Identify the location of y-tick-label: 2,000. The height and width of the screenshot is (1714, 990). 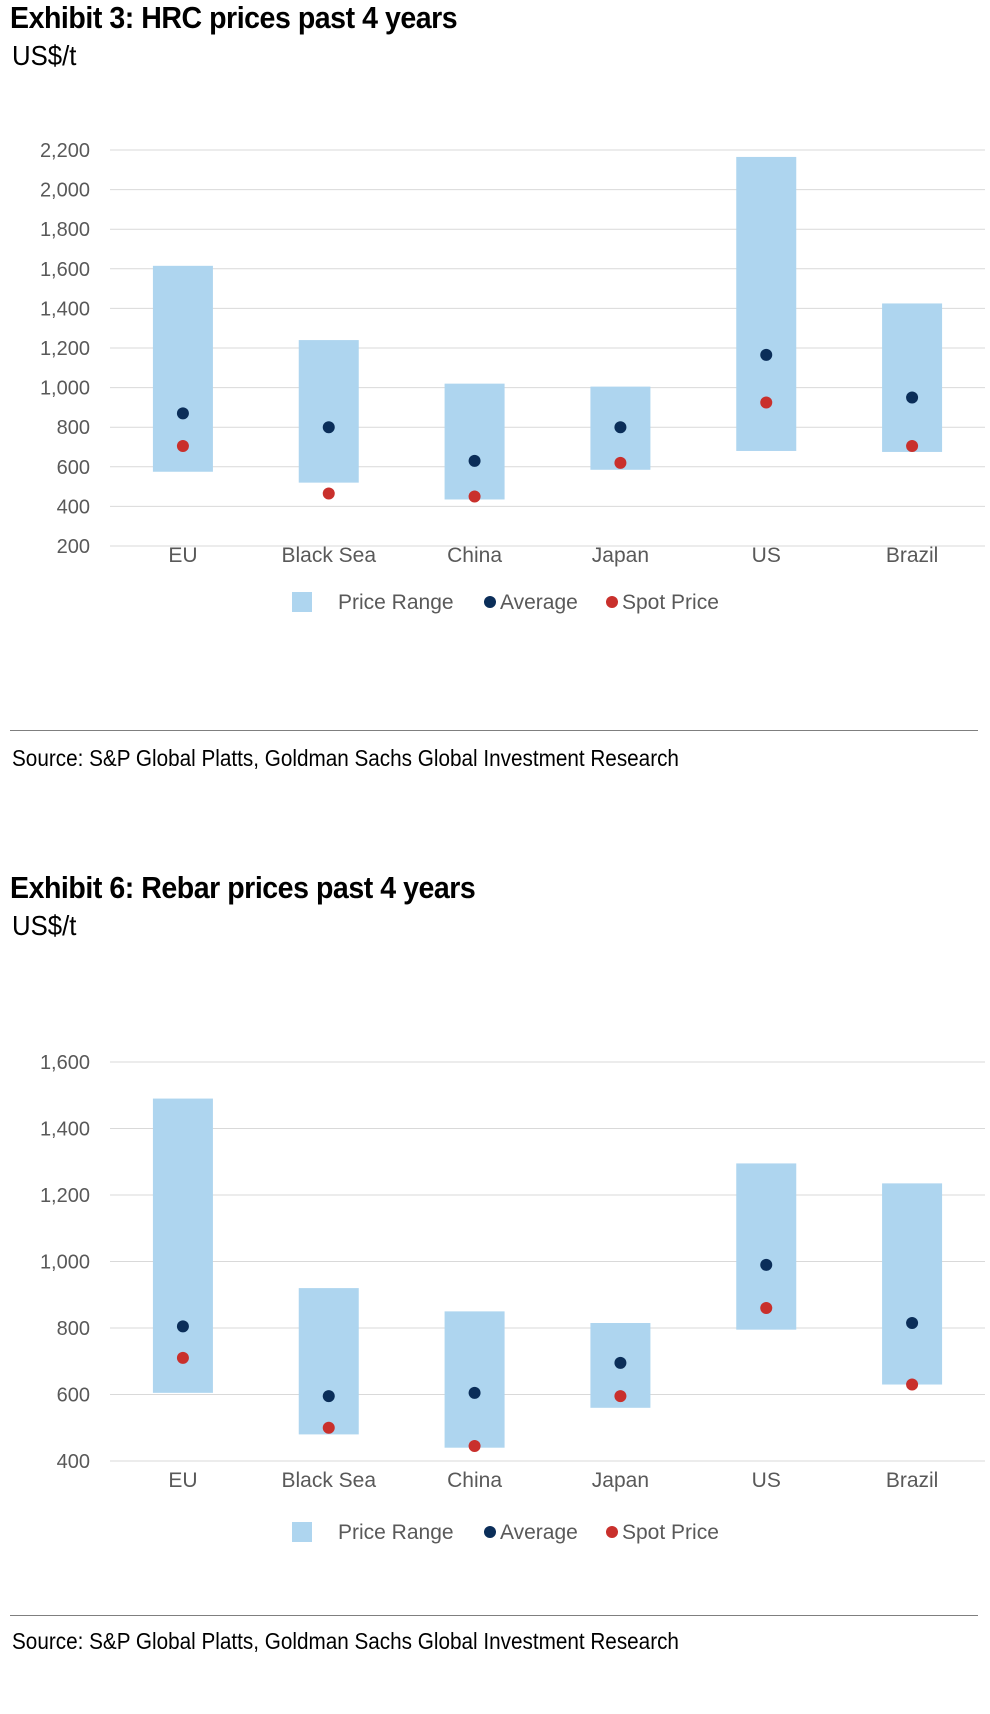
(65, 191).